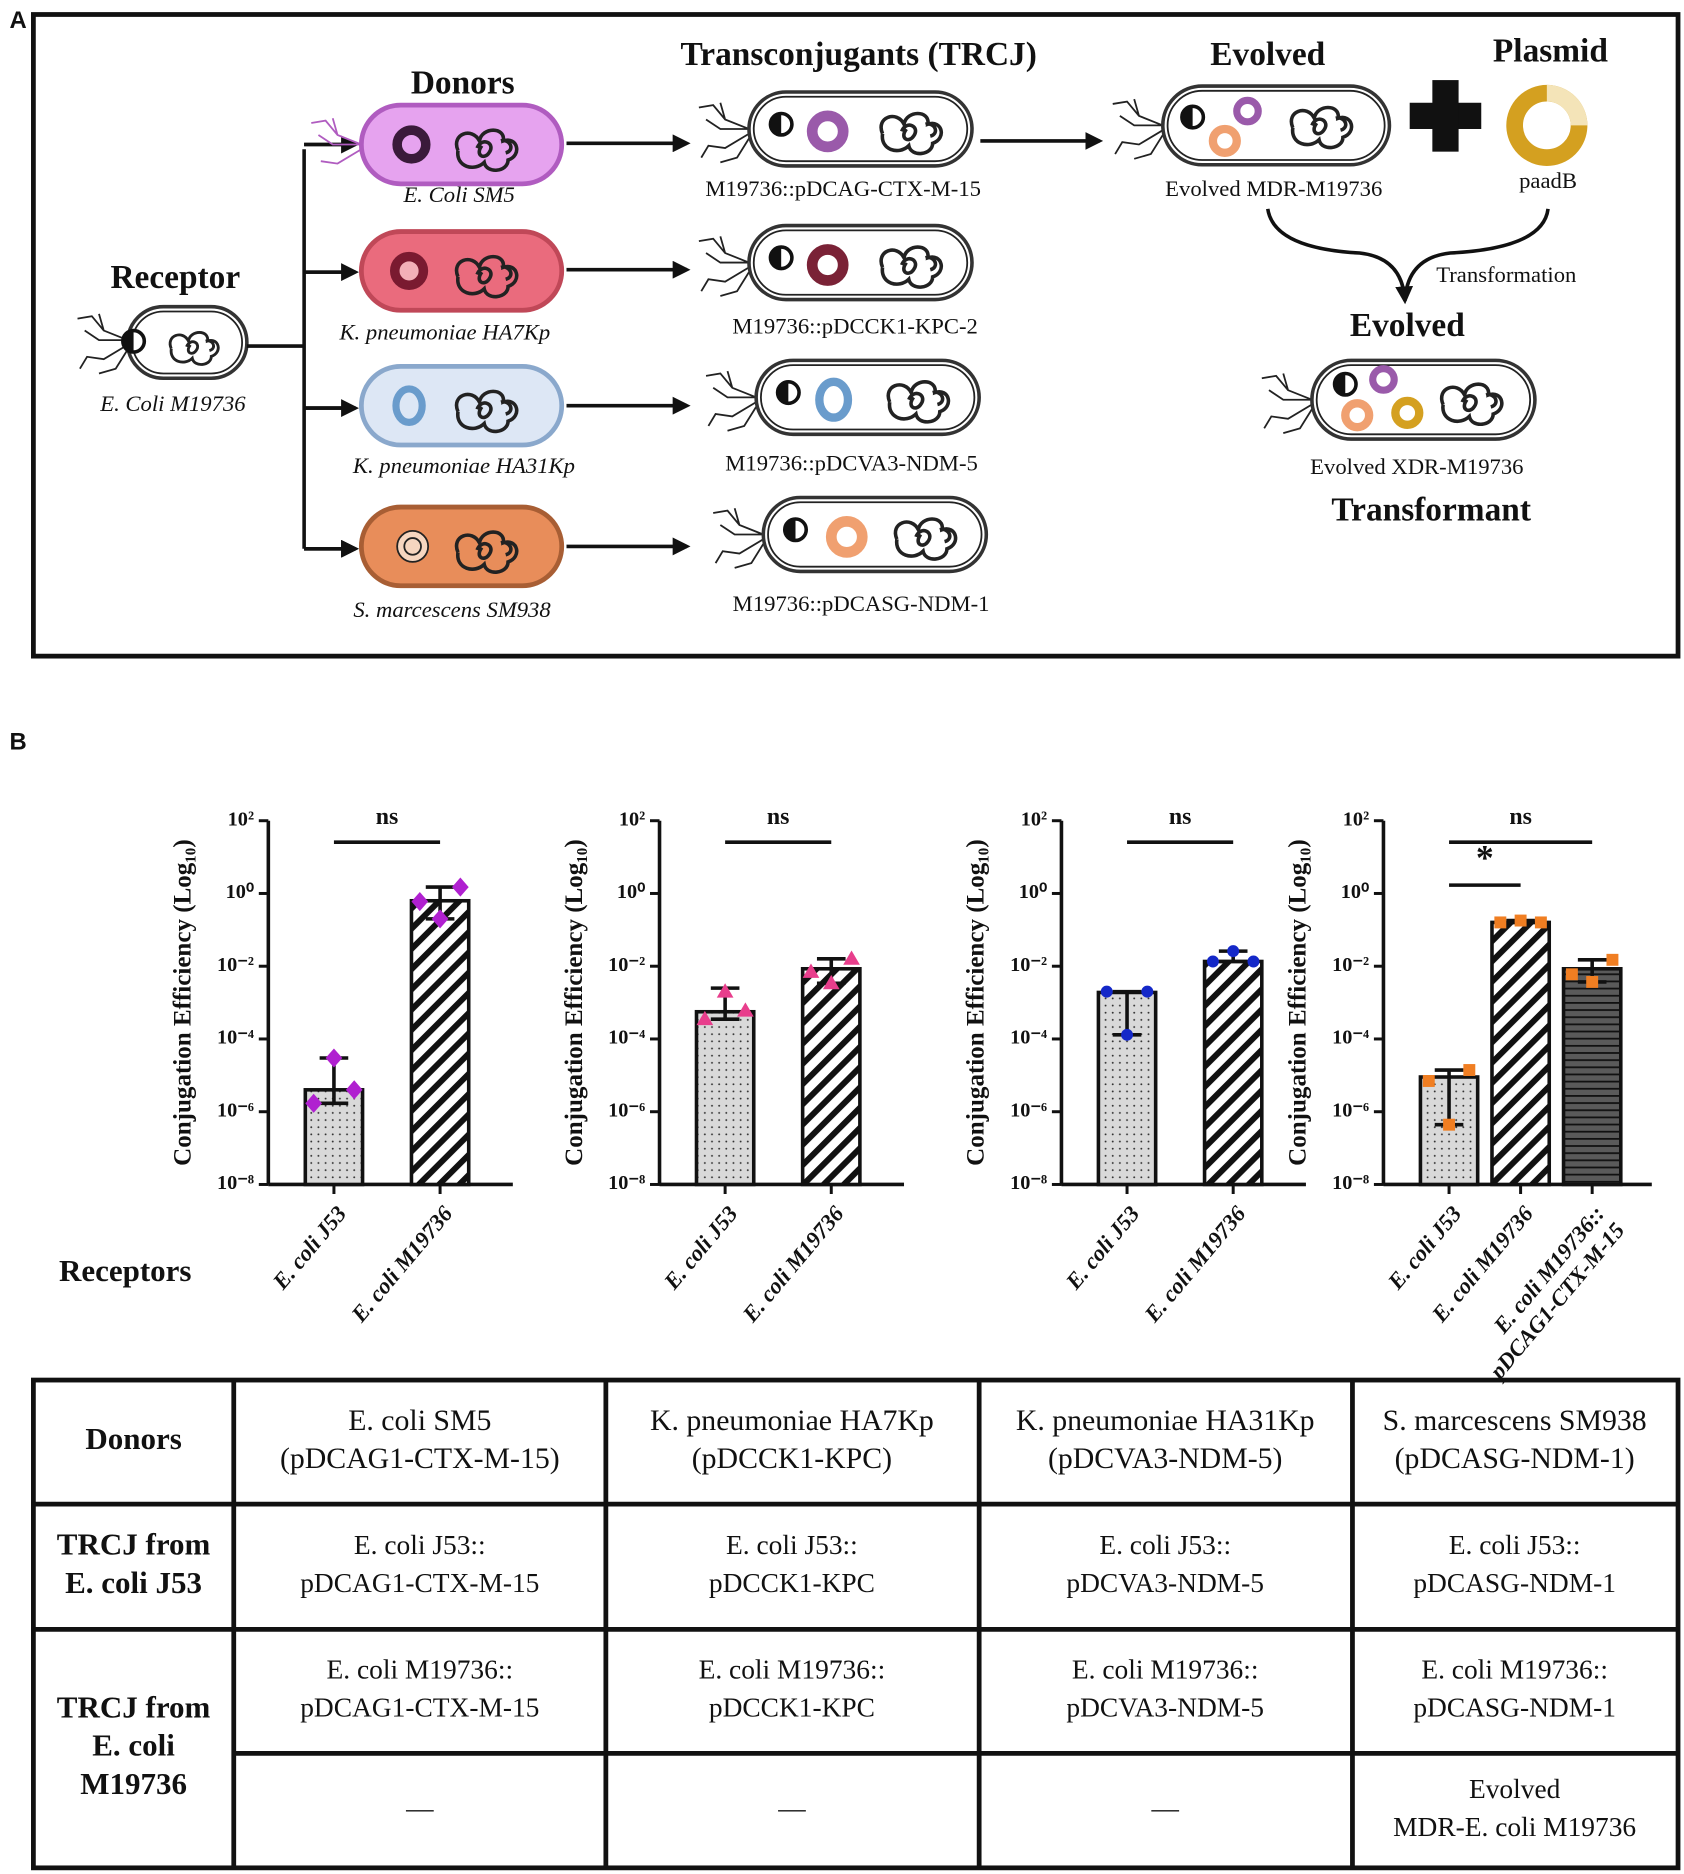 The image size is (1684, 1874). I want to click on trcj-name: M19736::pDCAG-CTX-M-15, so click(843, 188).